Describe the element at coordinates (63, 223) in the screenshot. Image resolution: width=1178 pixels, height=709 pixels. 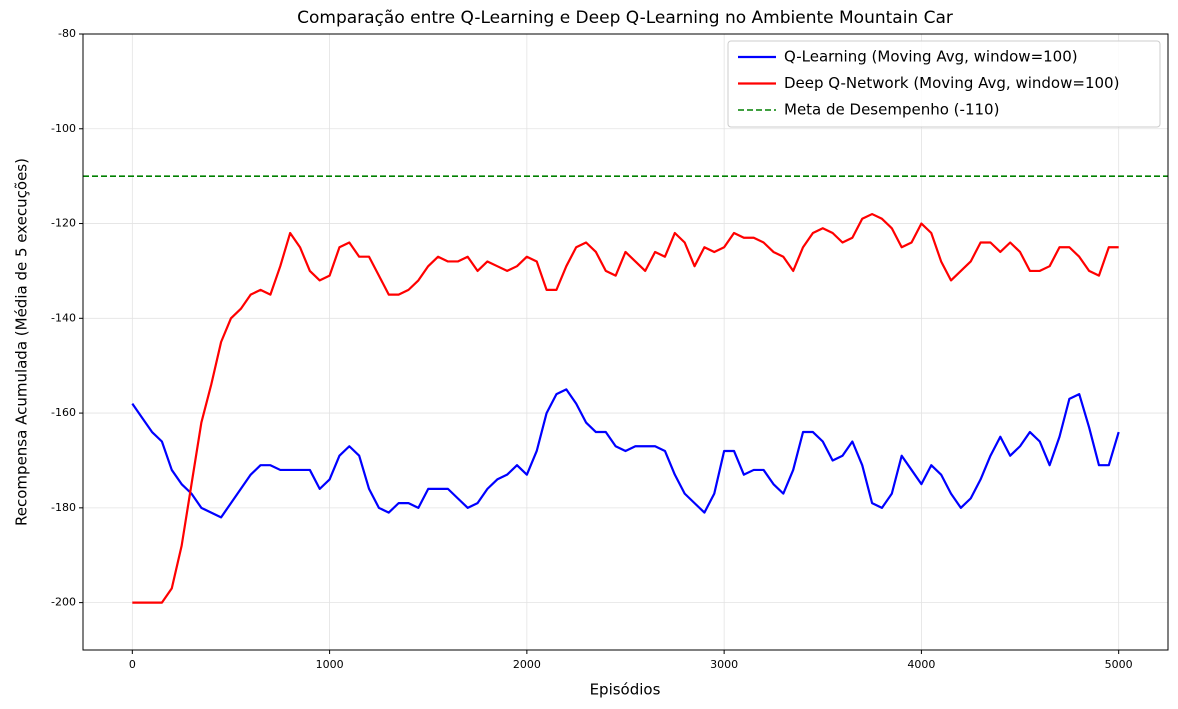
I see `y-tick-label: -120` at that location.